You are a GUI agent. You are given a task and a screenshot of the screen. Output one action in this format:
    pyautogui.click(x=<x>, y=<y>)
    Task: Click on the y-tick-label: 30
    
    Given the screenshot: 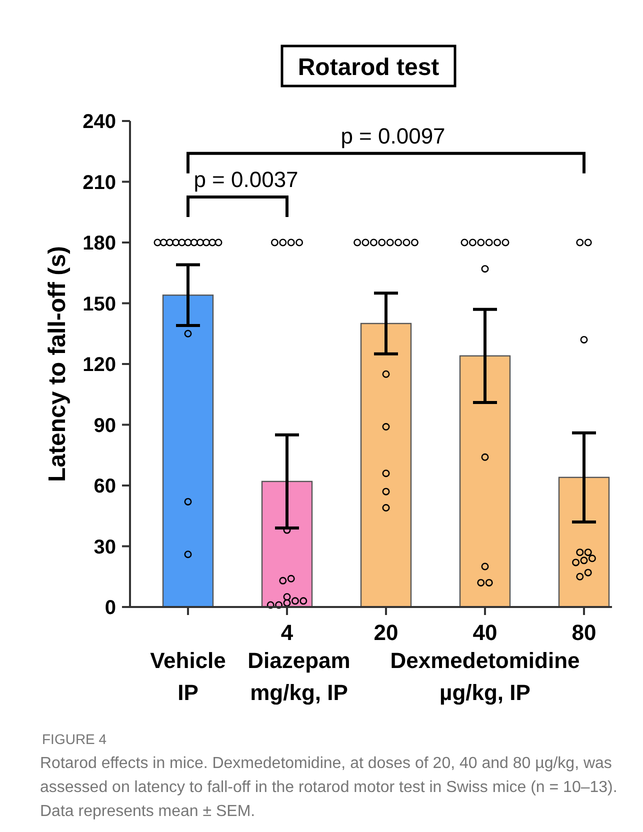 What is the action you would take?
    pyautogui.click(x=105, y=547)
    